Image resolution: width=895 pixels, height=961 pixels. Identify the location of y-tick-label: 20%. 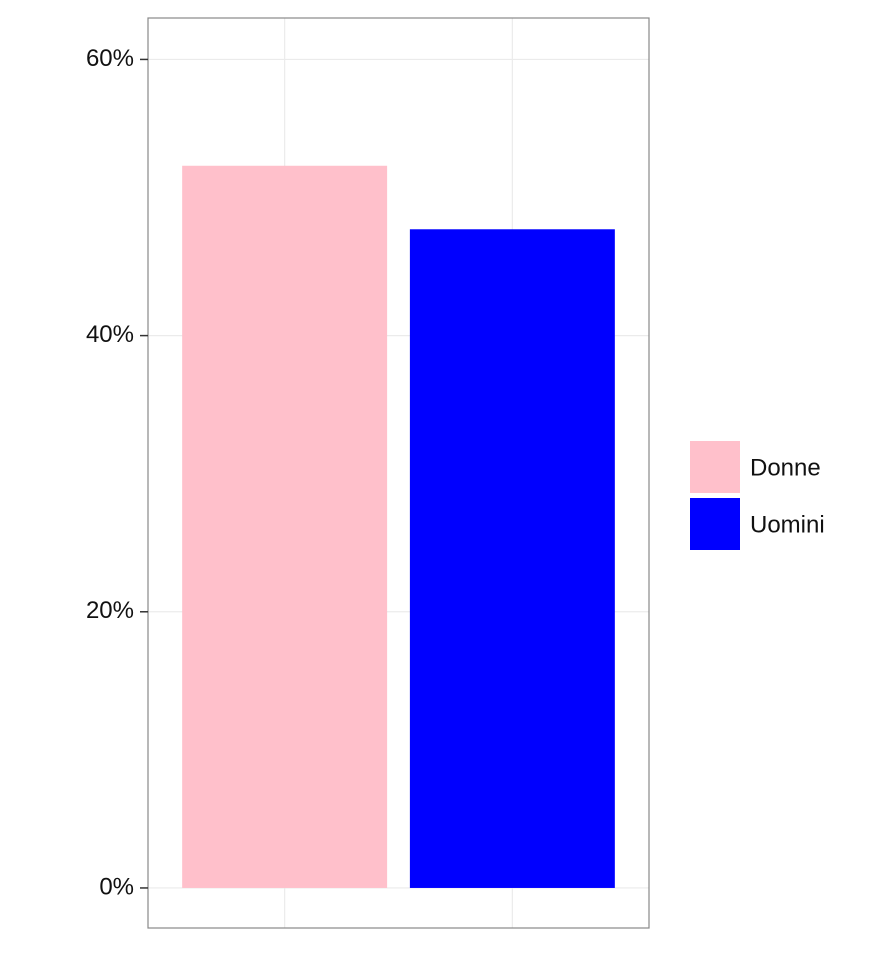
(110, 610).